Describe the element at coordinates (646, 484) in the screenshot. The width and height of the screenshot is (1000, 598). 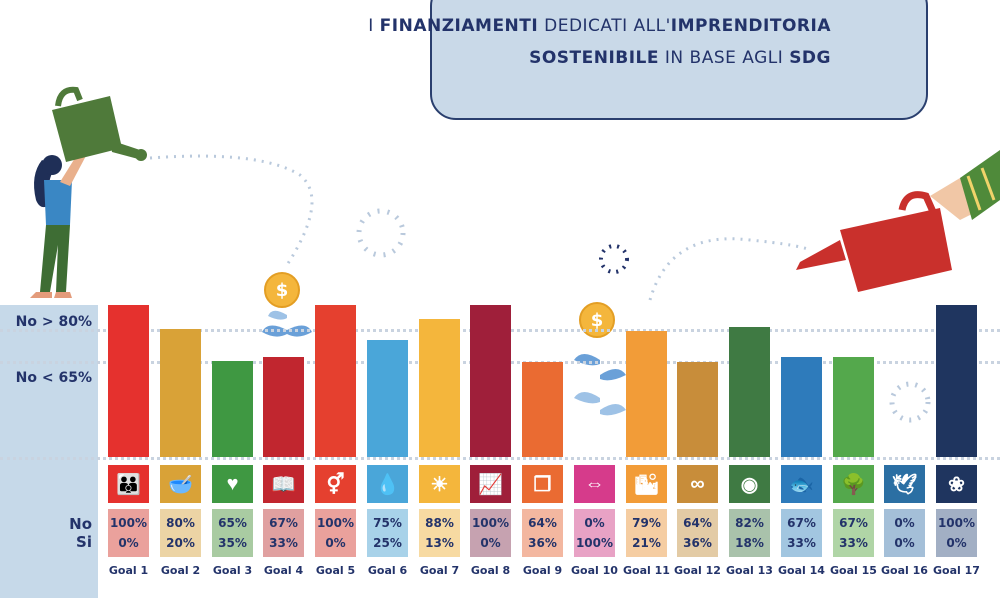
I see `city-icon: 🏙` at that location.